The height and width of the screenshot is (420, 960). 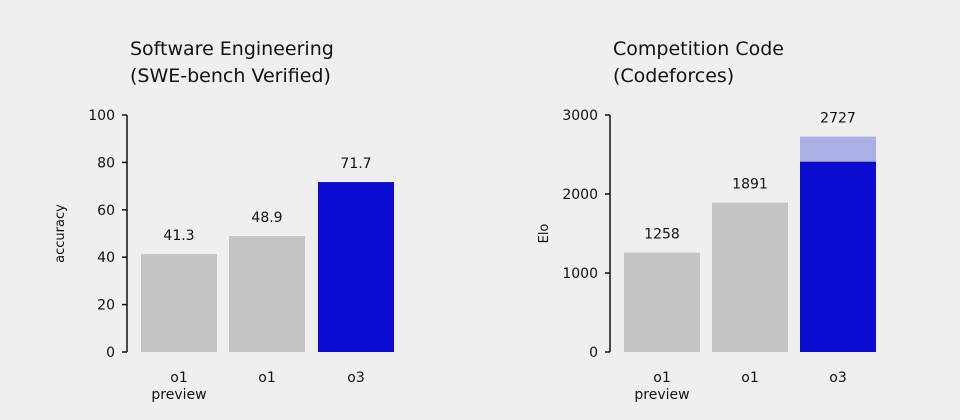 What do you see at coordinates (674, 76) in the screenshot?
I see `chart-subtitle-codeforces: (Codeforces)` at bounding box center [674, 76].